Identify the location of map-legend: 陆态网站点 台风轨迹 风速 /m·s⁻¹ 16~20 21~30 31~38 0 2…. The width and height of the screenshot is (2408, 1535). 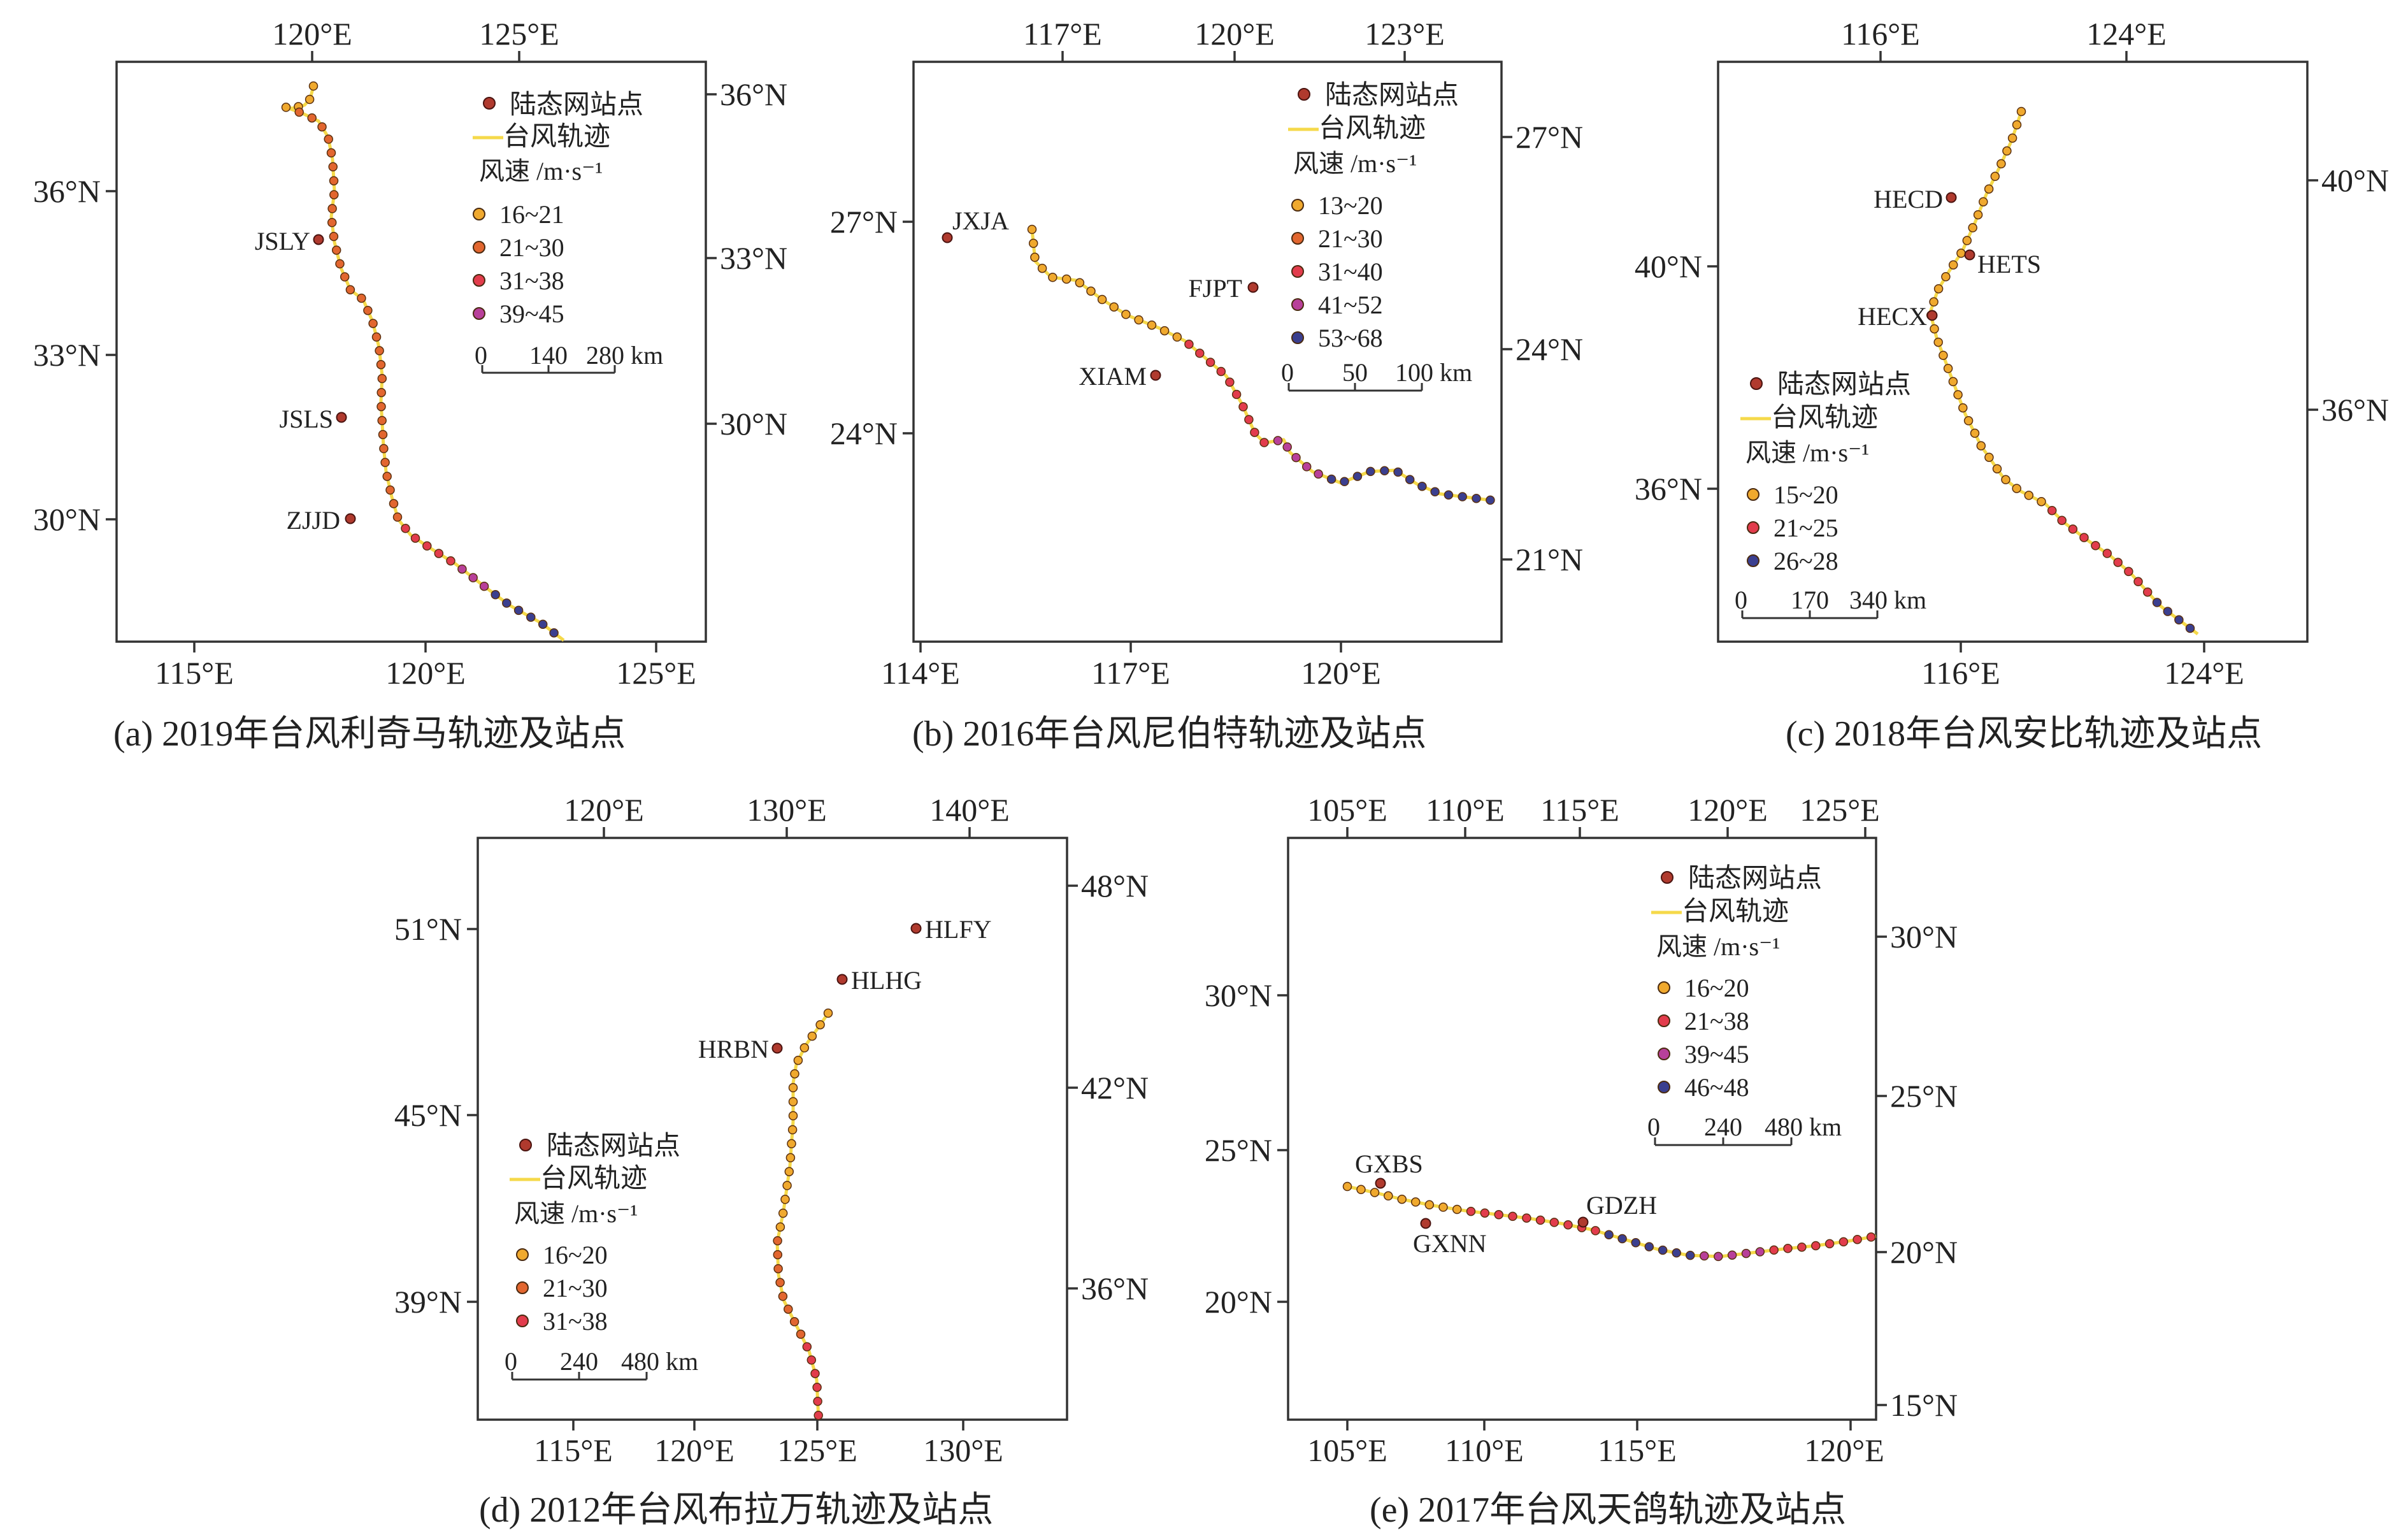
(601, 1256).